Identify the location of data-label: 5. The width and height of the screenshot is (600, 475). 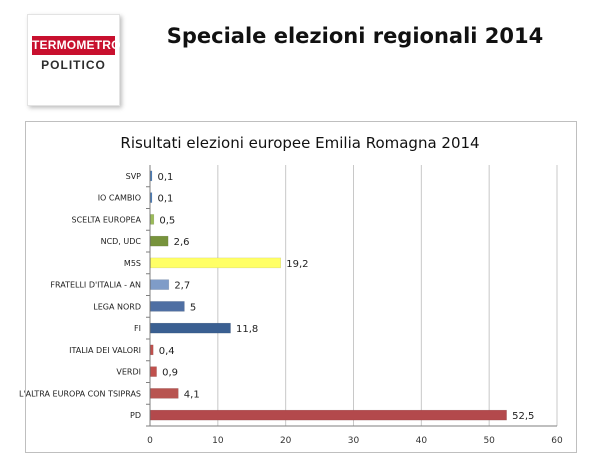
(193, 307).